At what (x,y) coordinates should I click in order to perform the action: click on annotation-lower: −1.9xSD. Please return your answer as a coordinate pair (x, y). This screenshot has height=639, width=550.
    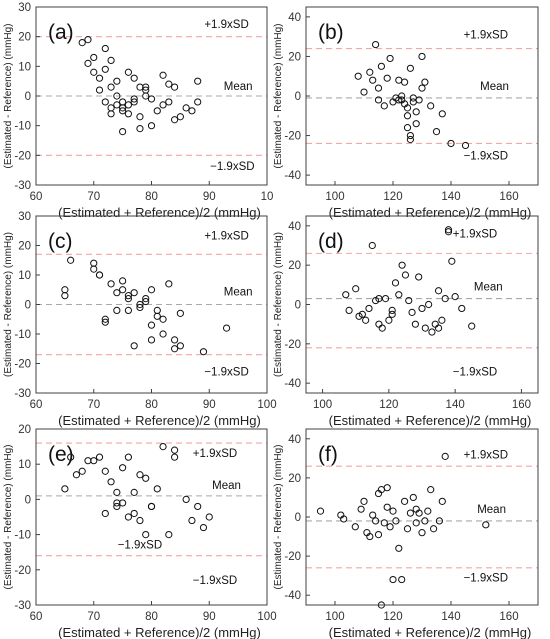
    Looking at the image, I should click on (232, 167).